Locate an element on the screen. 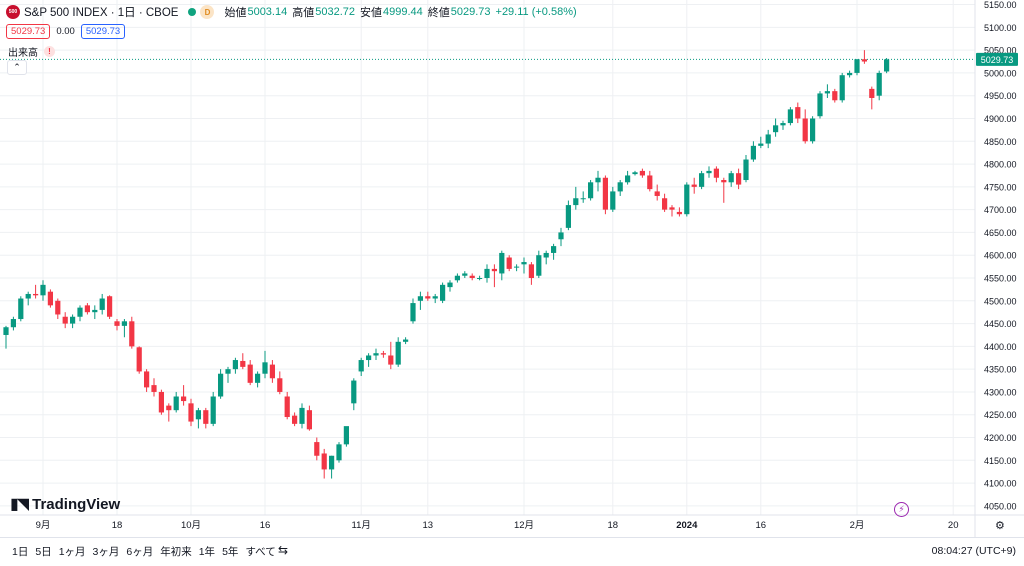 This screenshot has height=566, width=1024. range-3m: 3ヶ月 is located at coordinates (106, 552).